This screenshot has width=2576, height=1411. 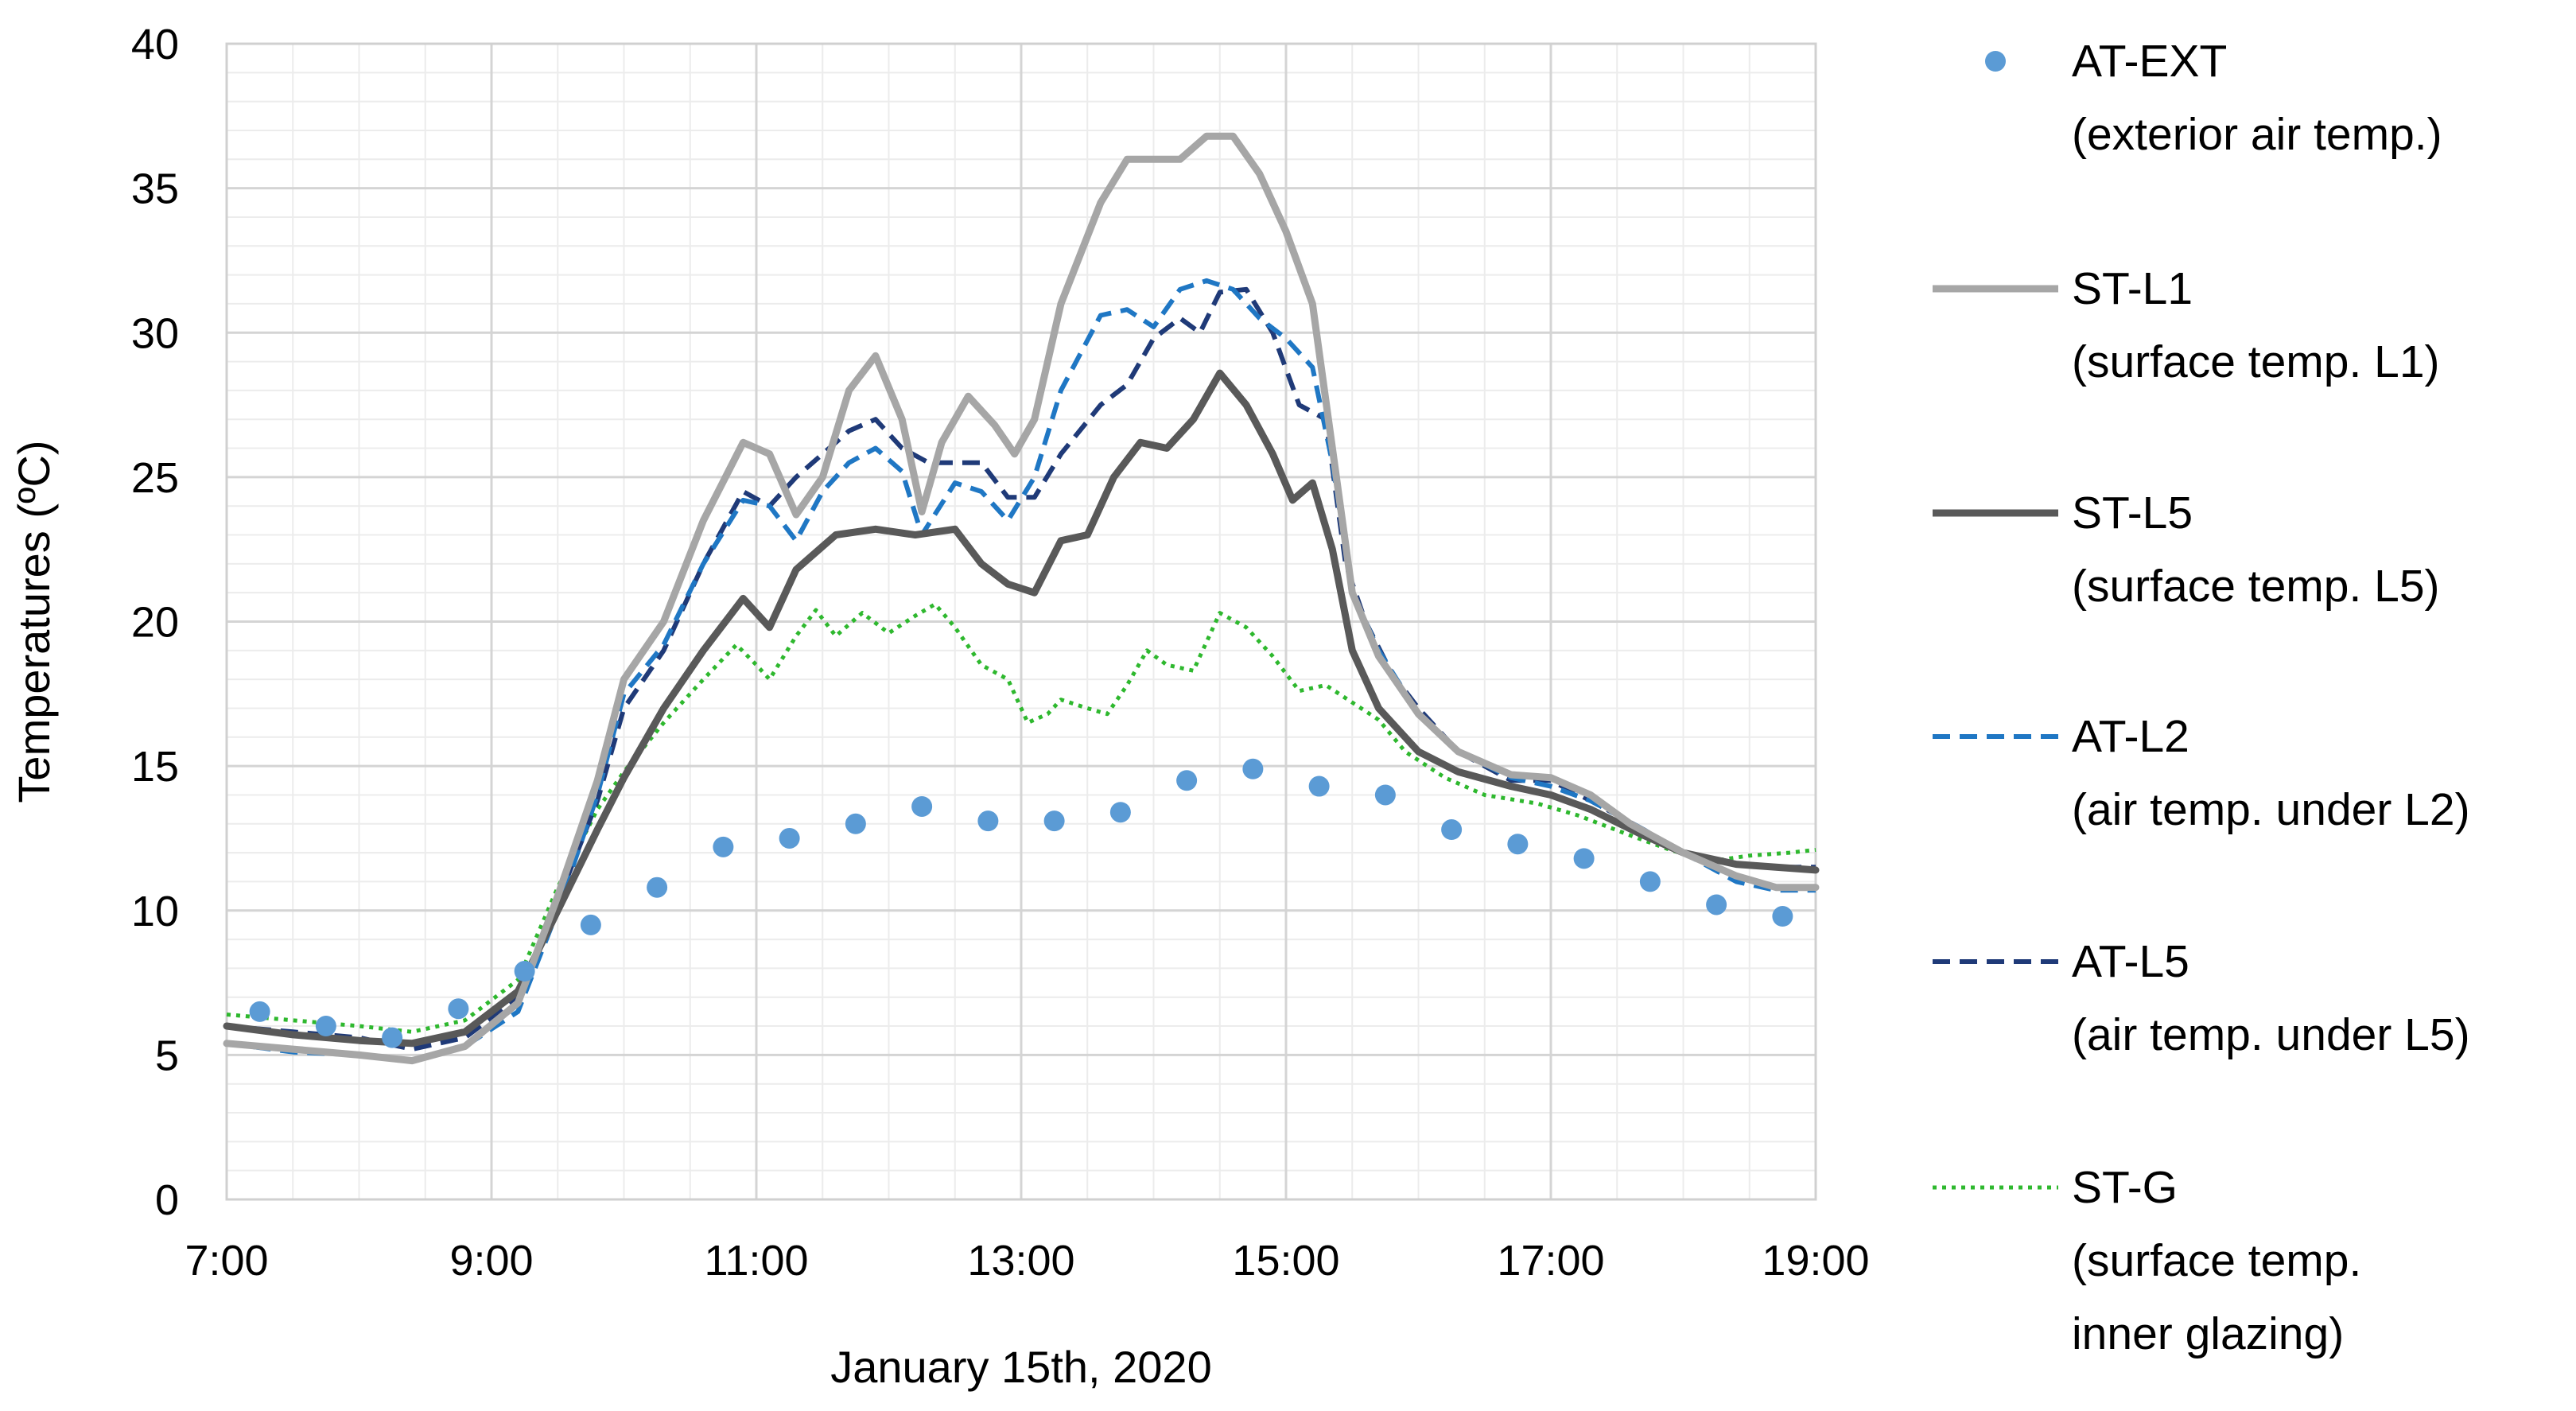 What do you see at coordinates (2256, 586) in the screenshot?
I see `legend-st-l5-label: (surface temp. L5)` at bounding box center [2256, 586].